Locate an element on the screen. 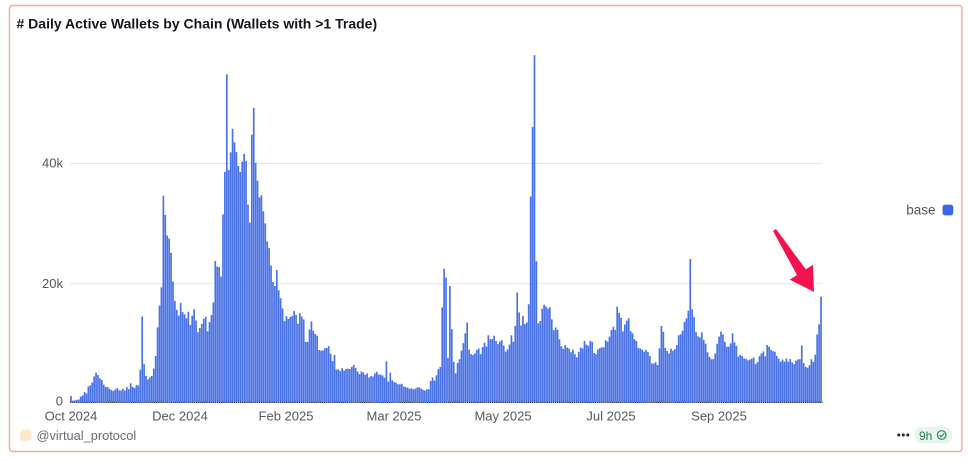  svg-text: @virtual_protocol is located at coordinates (87, 435).